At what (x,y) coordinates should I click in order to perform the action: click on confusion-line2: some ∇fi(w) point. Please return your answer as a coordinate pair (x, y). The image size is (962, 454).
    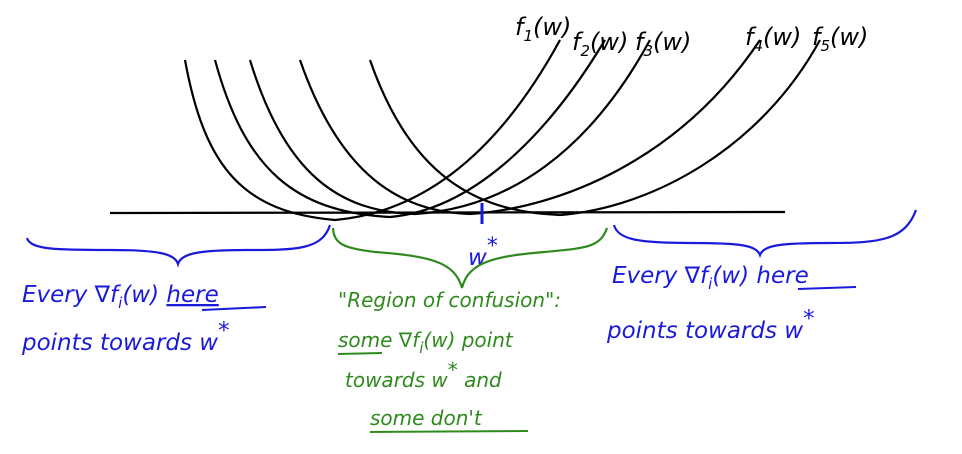
    Looking at the image, I should click on (426, 342).